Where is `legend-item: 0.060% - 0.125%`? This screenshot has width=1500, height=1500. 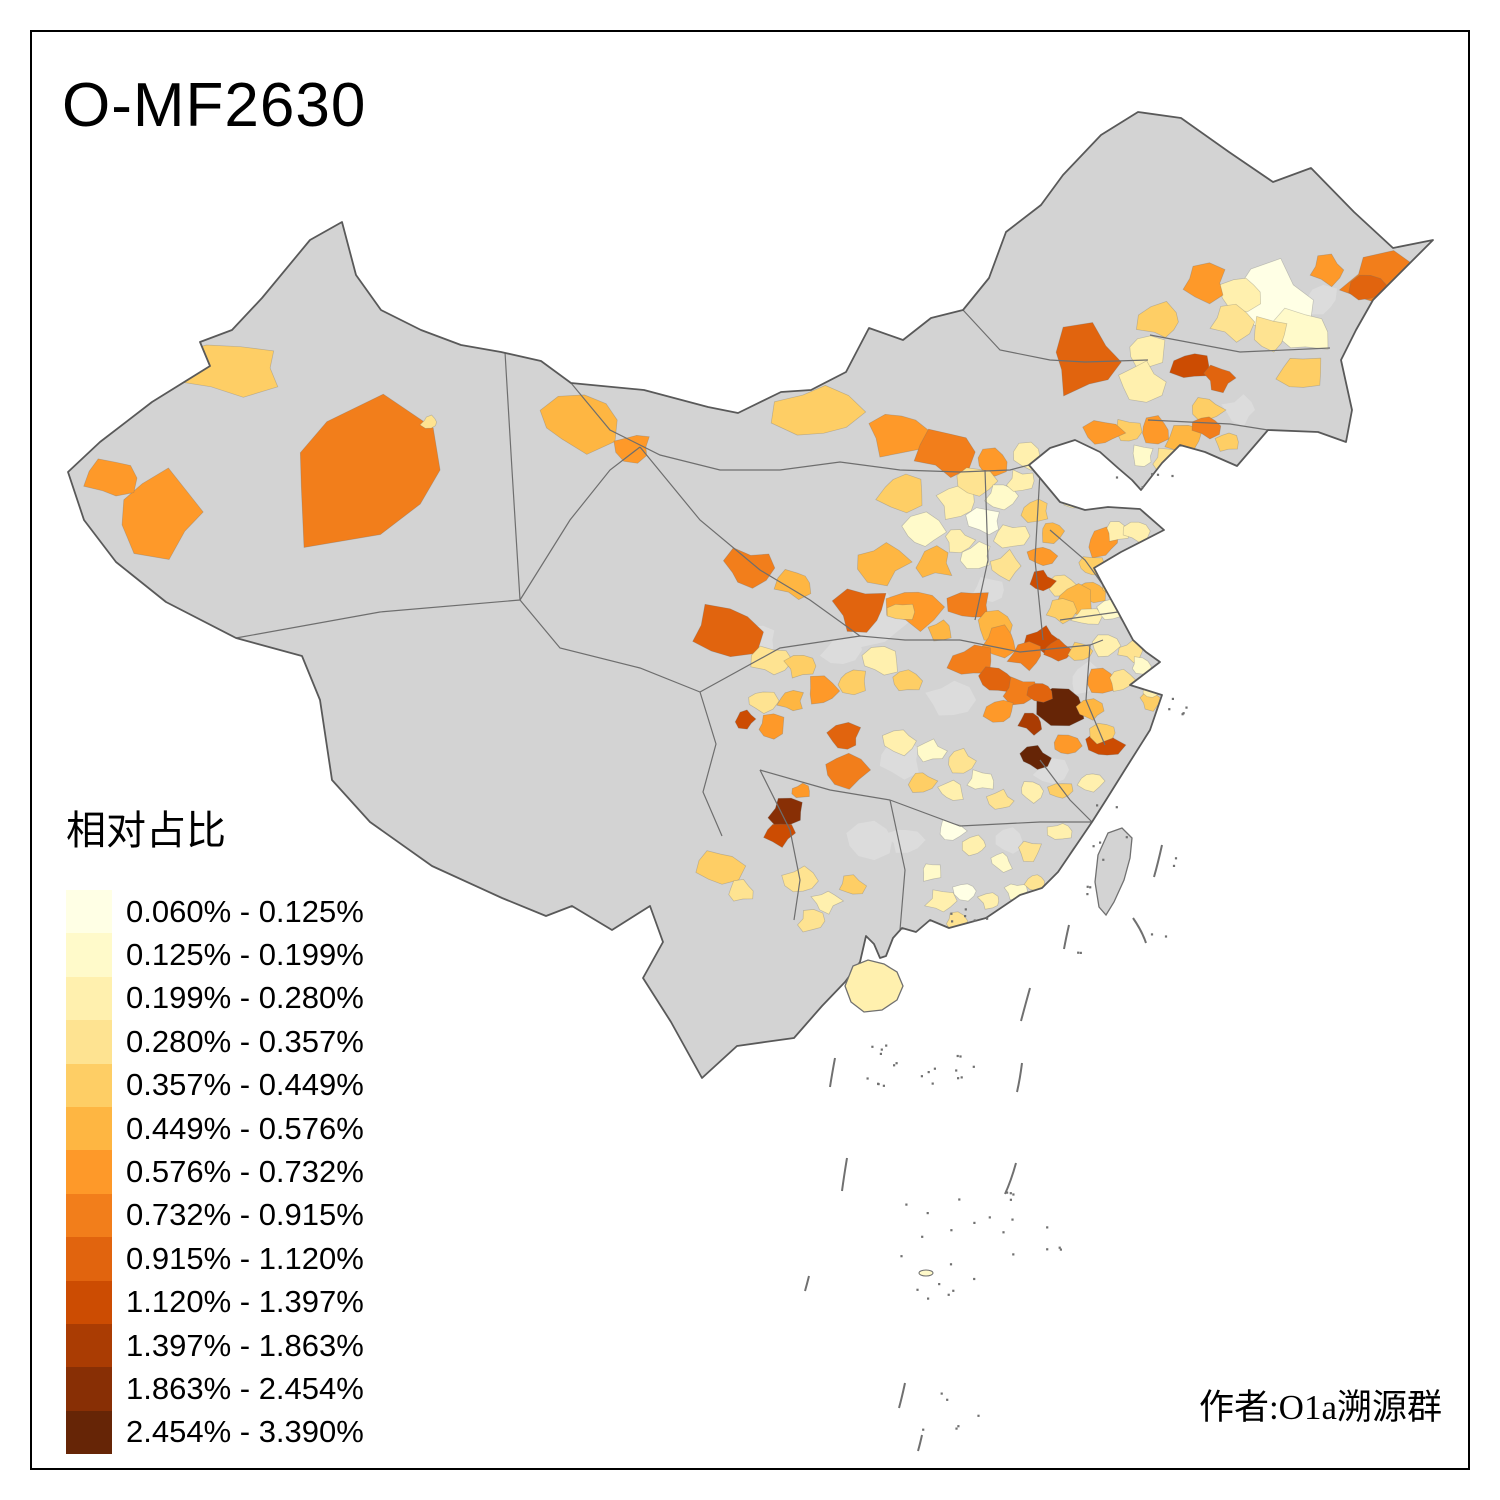
legend-item: 0.060% - 0.125% is located at coordinates (215, 912).